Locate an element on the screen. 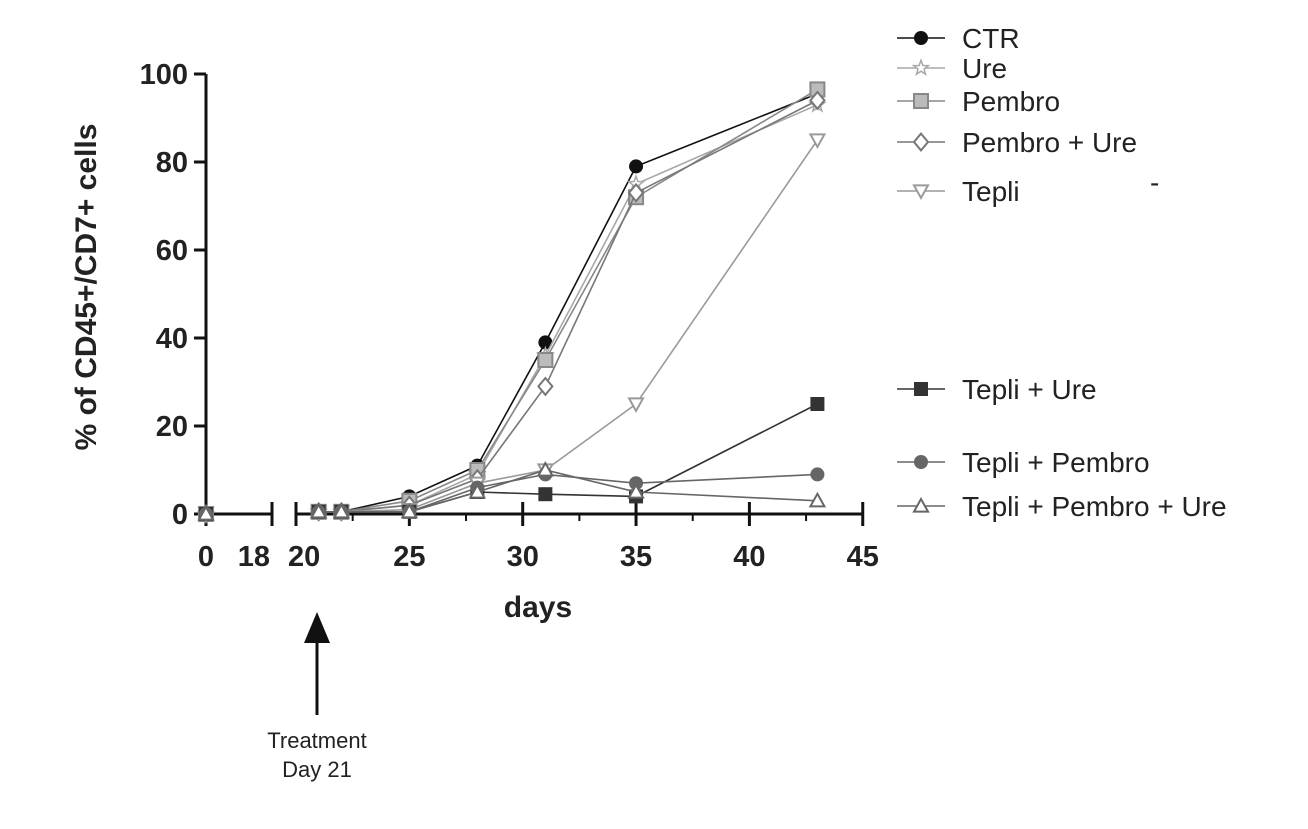  x-axis-title: days is located at coordinates (538, 607).